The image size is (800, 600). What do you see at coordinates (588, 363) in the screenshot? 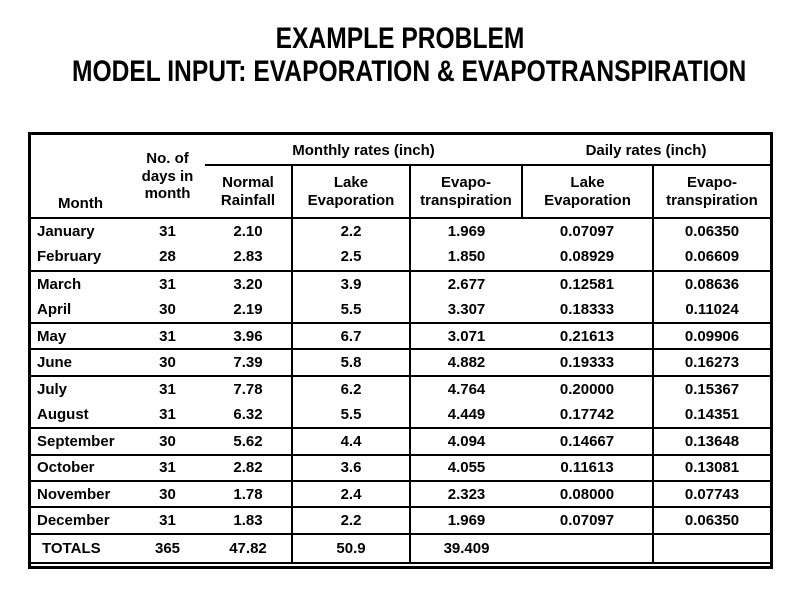
I see `lake-evaporation-daily-cell: 0.19333` at bounding box center [588, 363].